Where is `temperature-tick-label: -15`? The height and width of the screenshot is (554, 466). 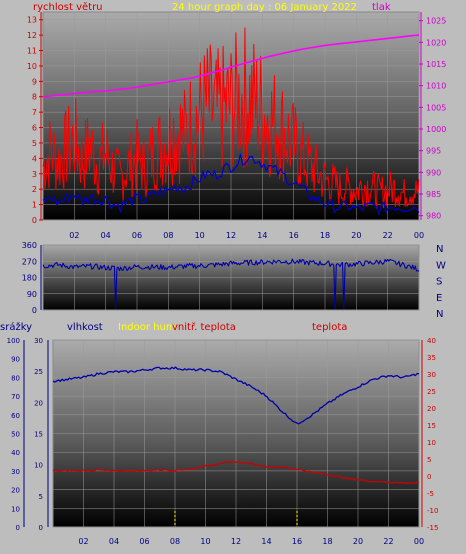
temperature-tick-label: -15 is located at coordinates (432, 528).